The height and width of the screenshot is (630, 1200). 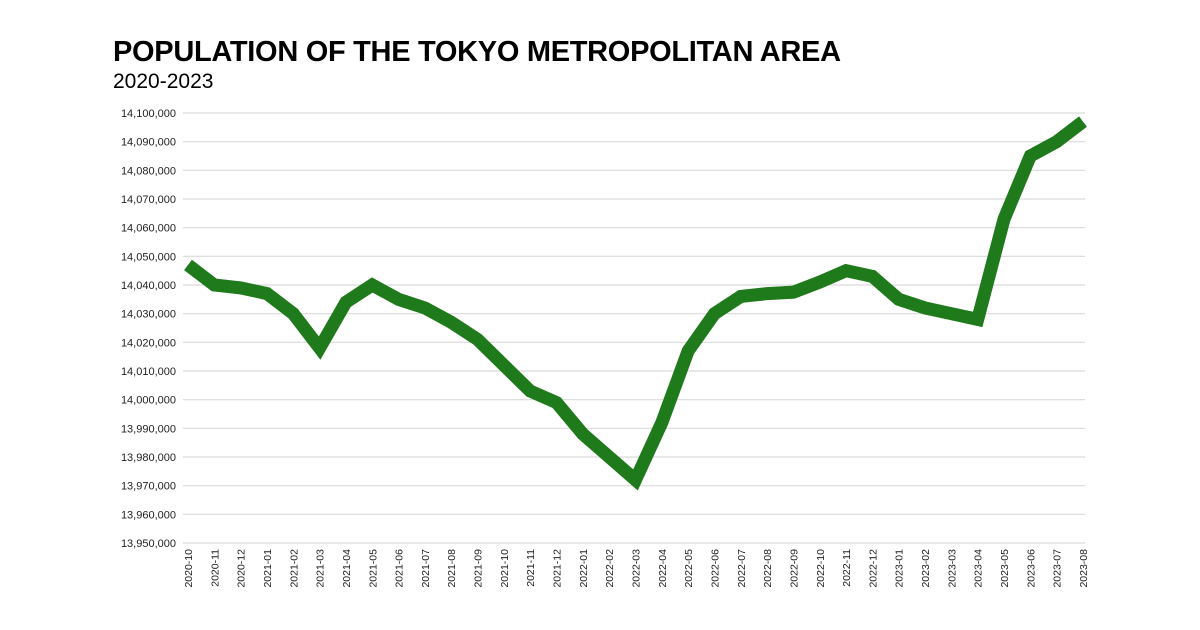 I want to click on x-tick-label: 2020-11, so click(x=215, y=568).